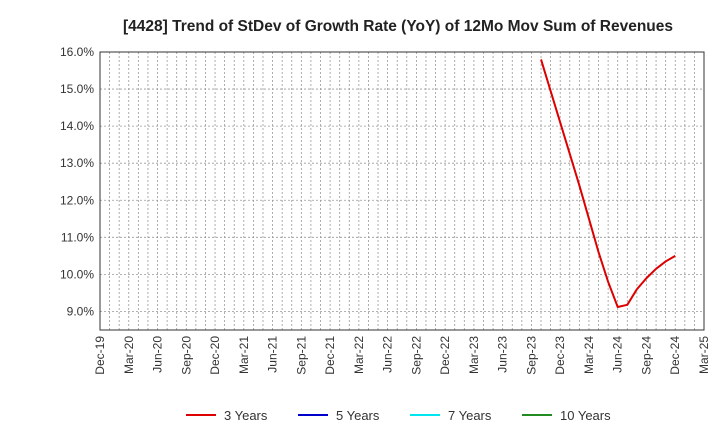  What do you see at coordinates (474, 355) in the screenshot?
I see `x-tick-label: Mar-23` at bounding box center [474, 355].